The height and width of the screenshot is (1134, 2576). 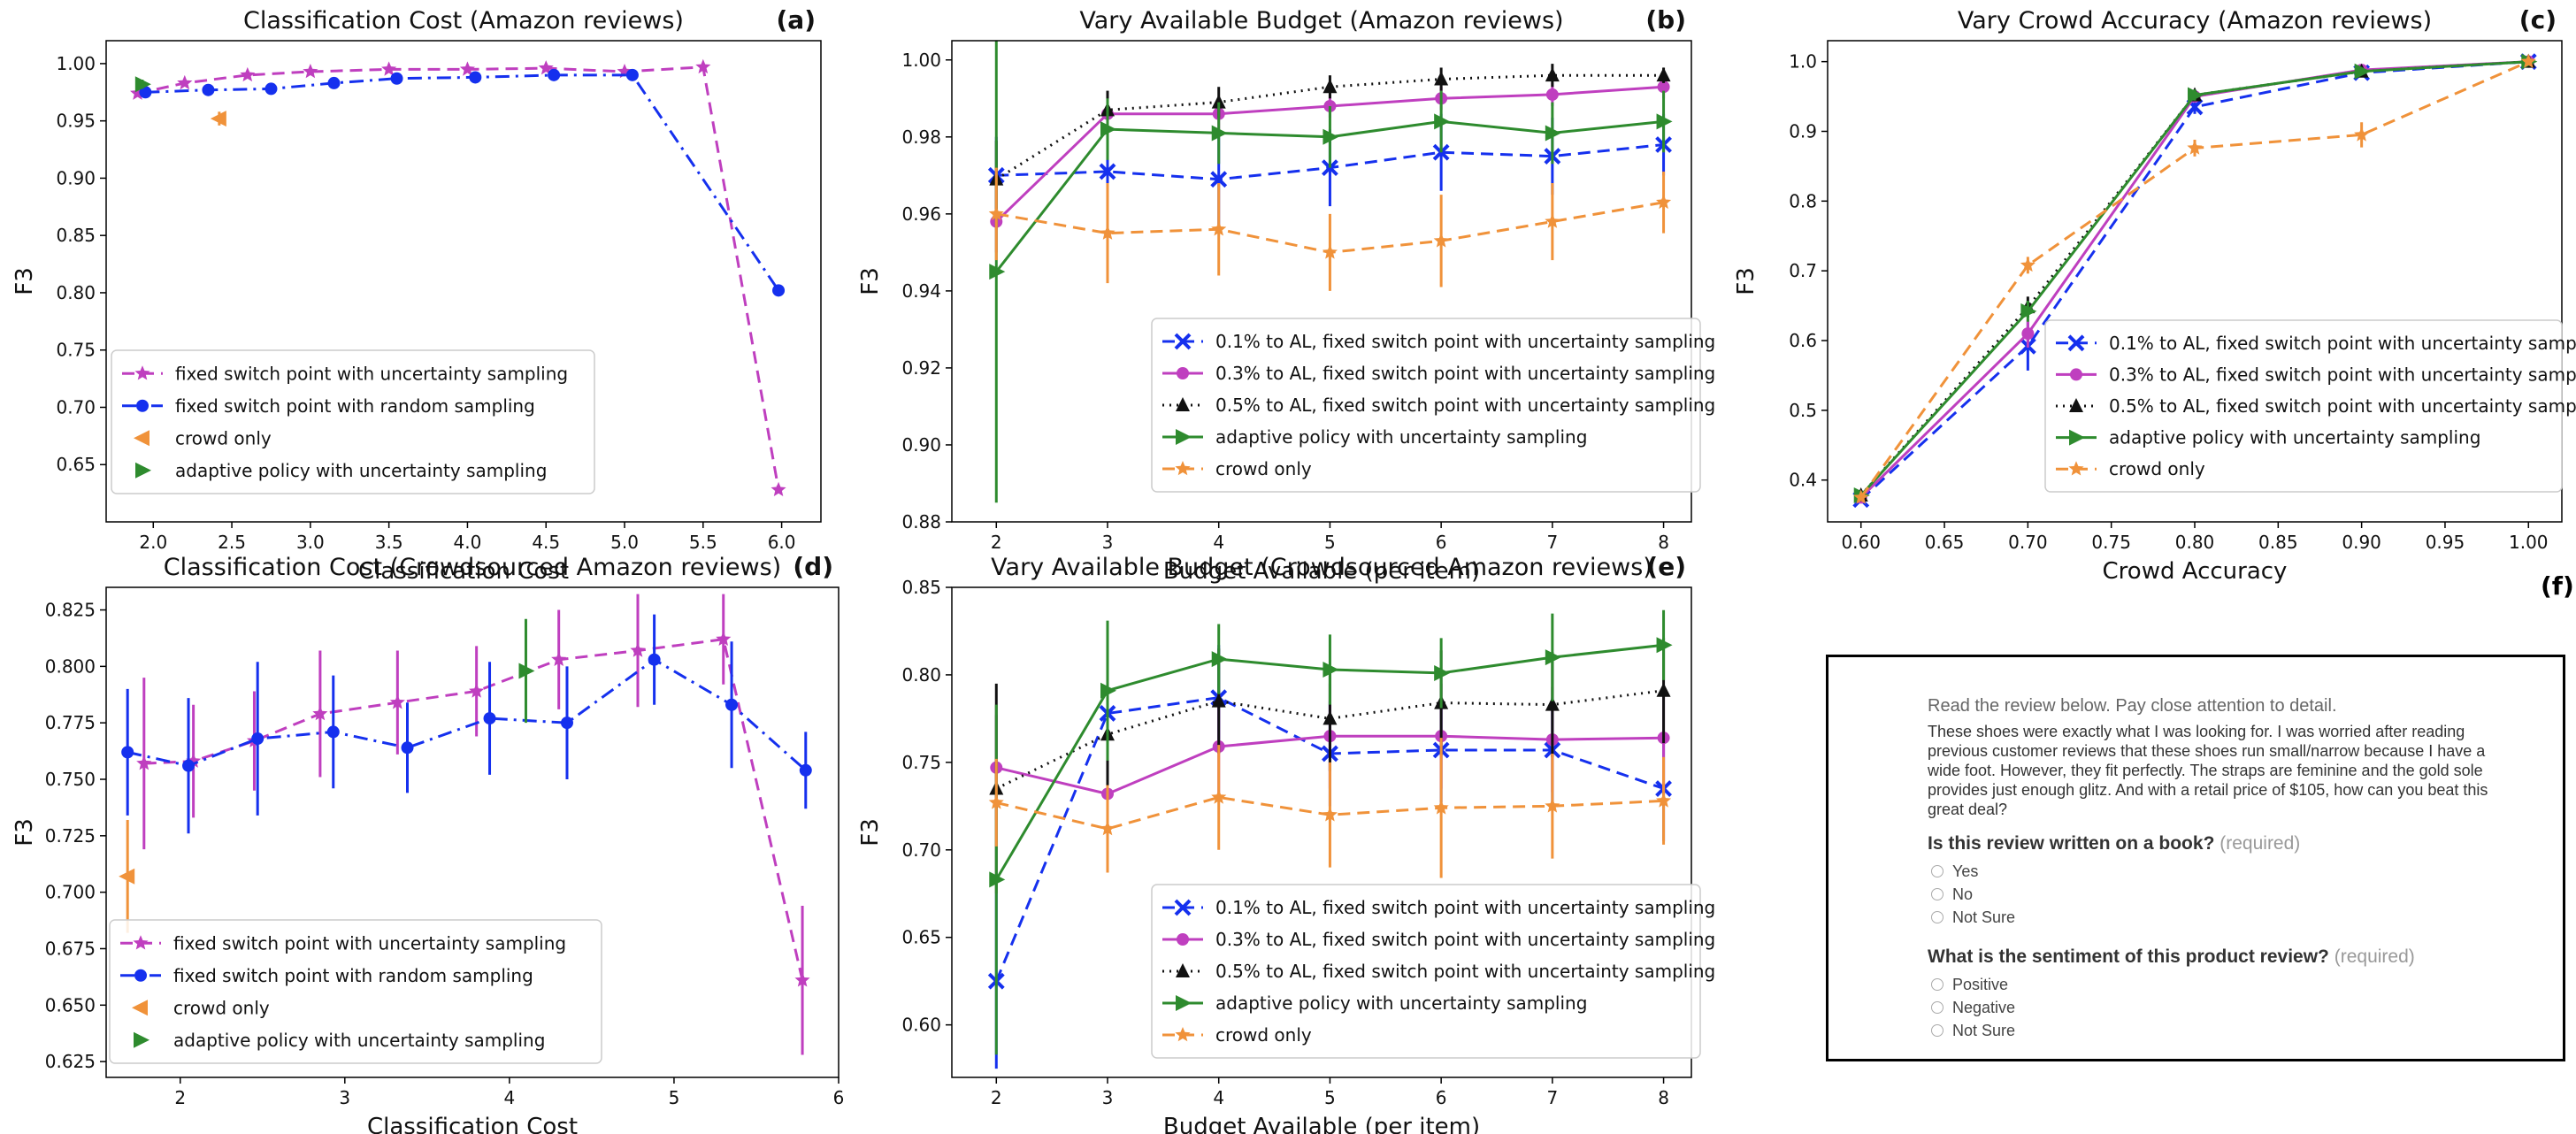 I want to click on x-axis-label: Classification Cost, so click(x=463, y=572).